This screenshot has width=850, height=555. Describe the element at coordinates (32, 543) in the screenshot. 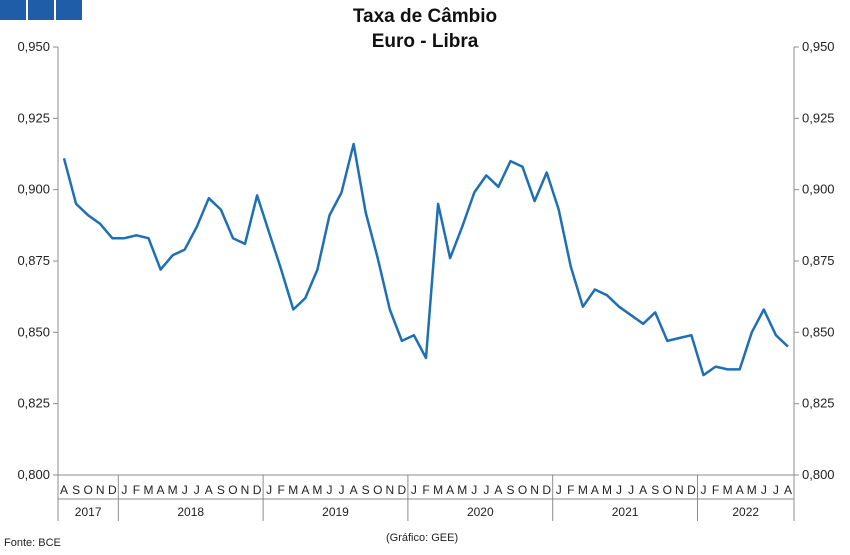

I see `source-note: Fonte: BCE` at that location.